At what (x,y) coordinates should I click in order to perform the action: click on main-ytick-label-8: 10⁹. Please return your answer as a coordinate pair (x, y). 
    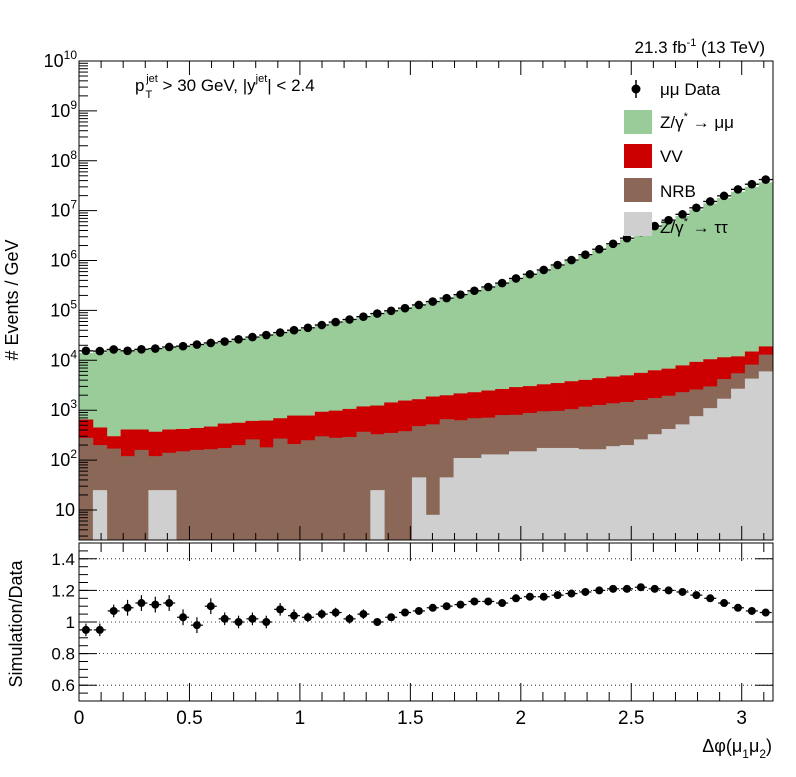
    Looking at the image, I should click on (63, 109).